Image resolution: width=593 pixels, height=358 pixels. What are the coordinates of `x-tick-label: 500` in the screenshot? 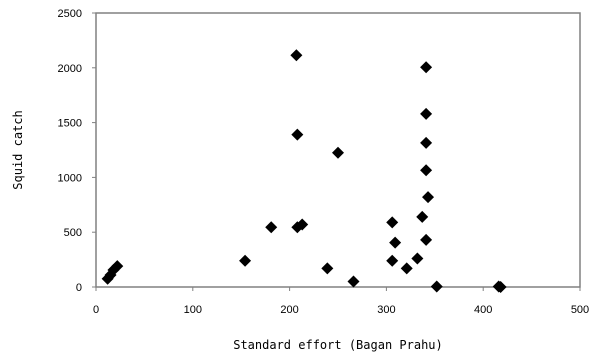 It's located at (580, 310).